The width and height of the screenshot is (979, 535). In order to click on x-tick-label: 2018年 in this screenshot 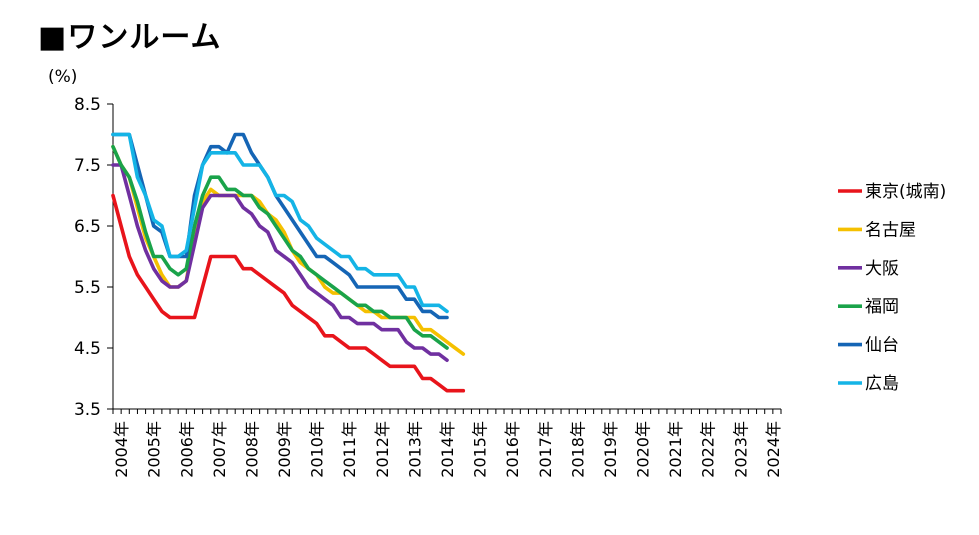, I will do `click(577, 449)`.